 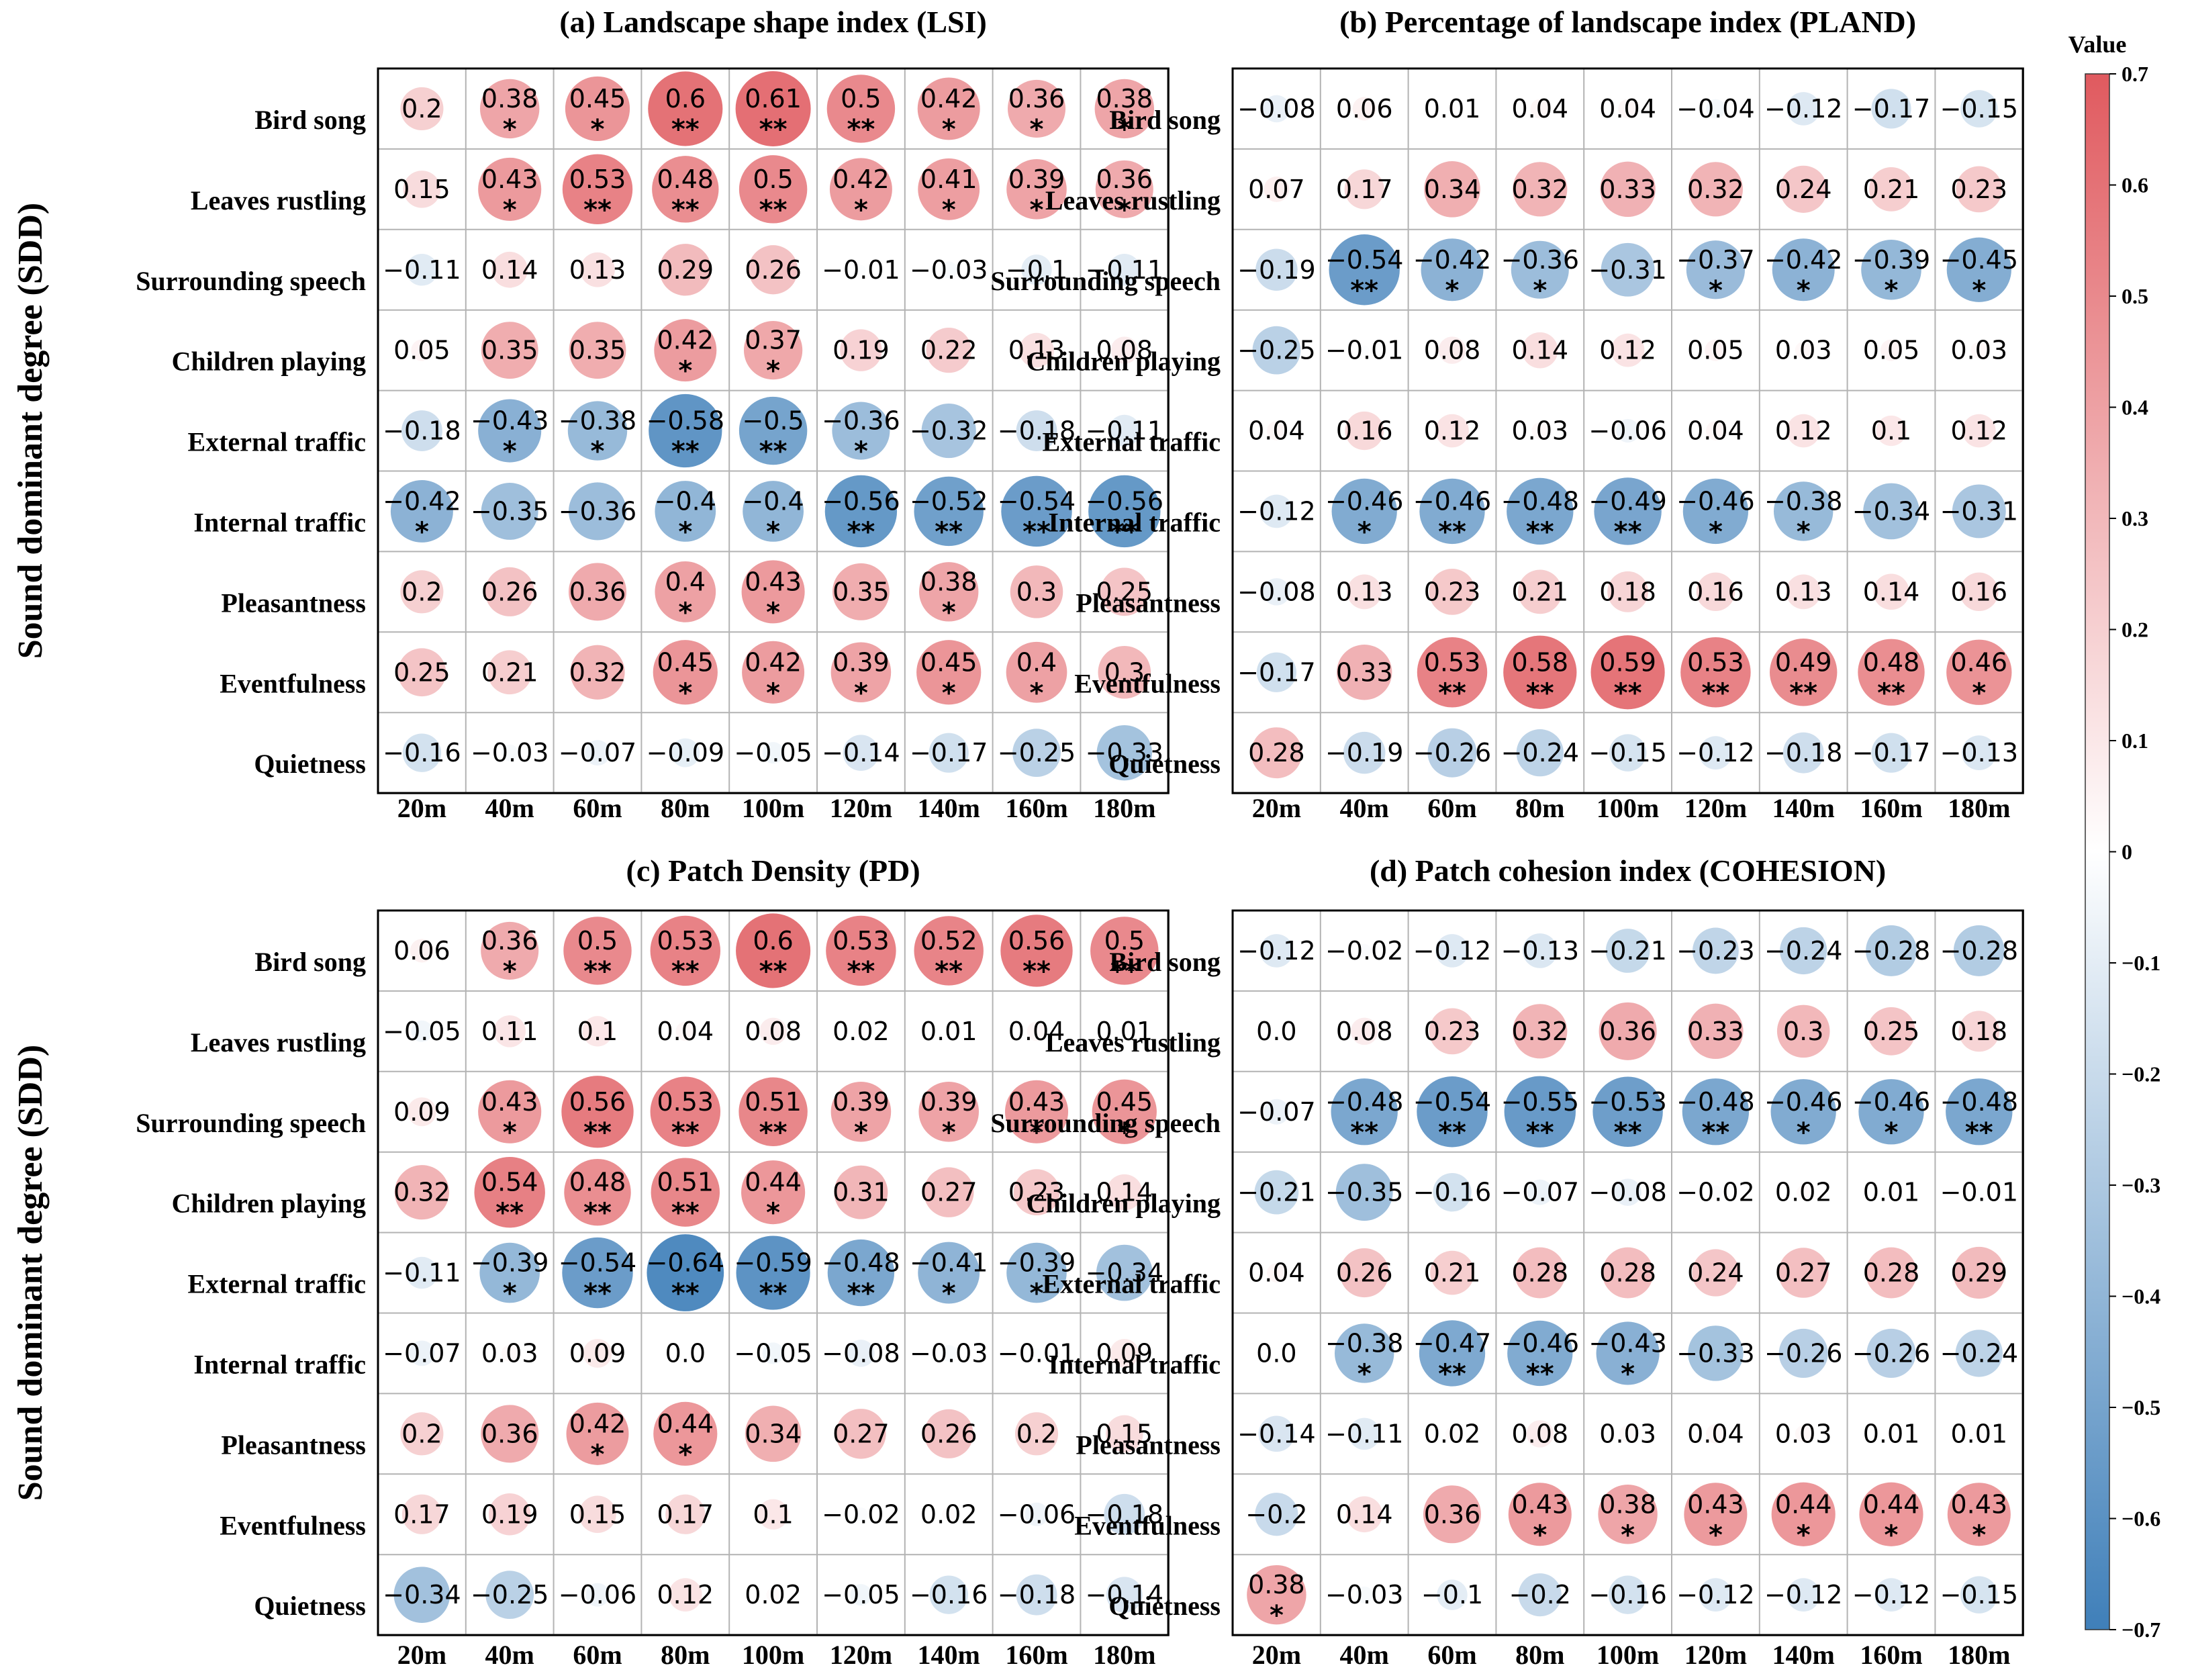 What do you see at coordinates (686, 1182) in the screenshot?
I see `value-label: 0.51` at bounding box center [686, 1182].